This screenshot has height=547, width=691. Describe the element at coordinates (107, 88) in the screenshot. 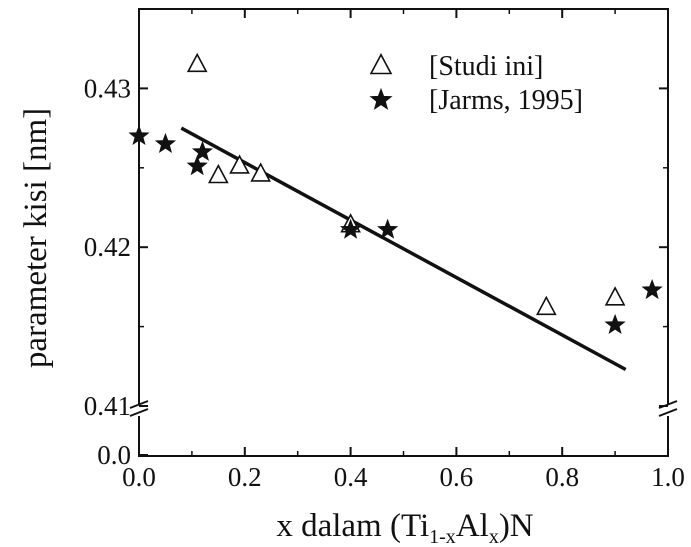

I see `y-tick-label: 0.43` at that location.